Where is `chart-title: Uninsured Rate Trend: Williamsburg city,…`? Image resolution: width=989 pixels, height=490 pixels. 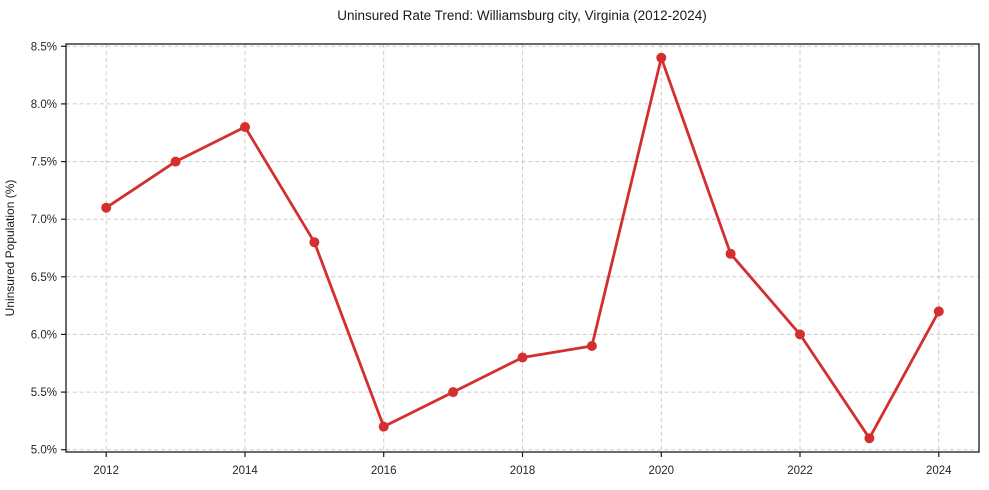 chart-title: Uninsured Rate Trend: Williamsburg city,… is located at coordinates (521, 15).